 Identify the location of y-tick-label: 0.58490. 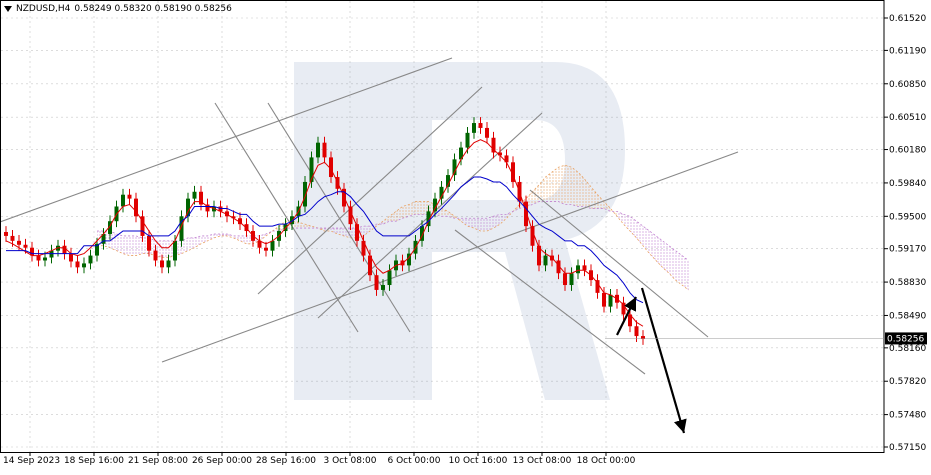
(907, 316).